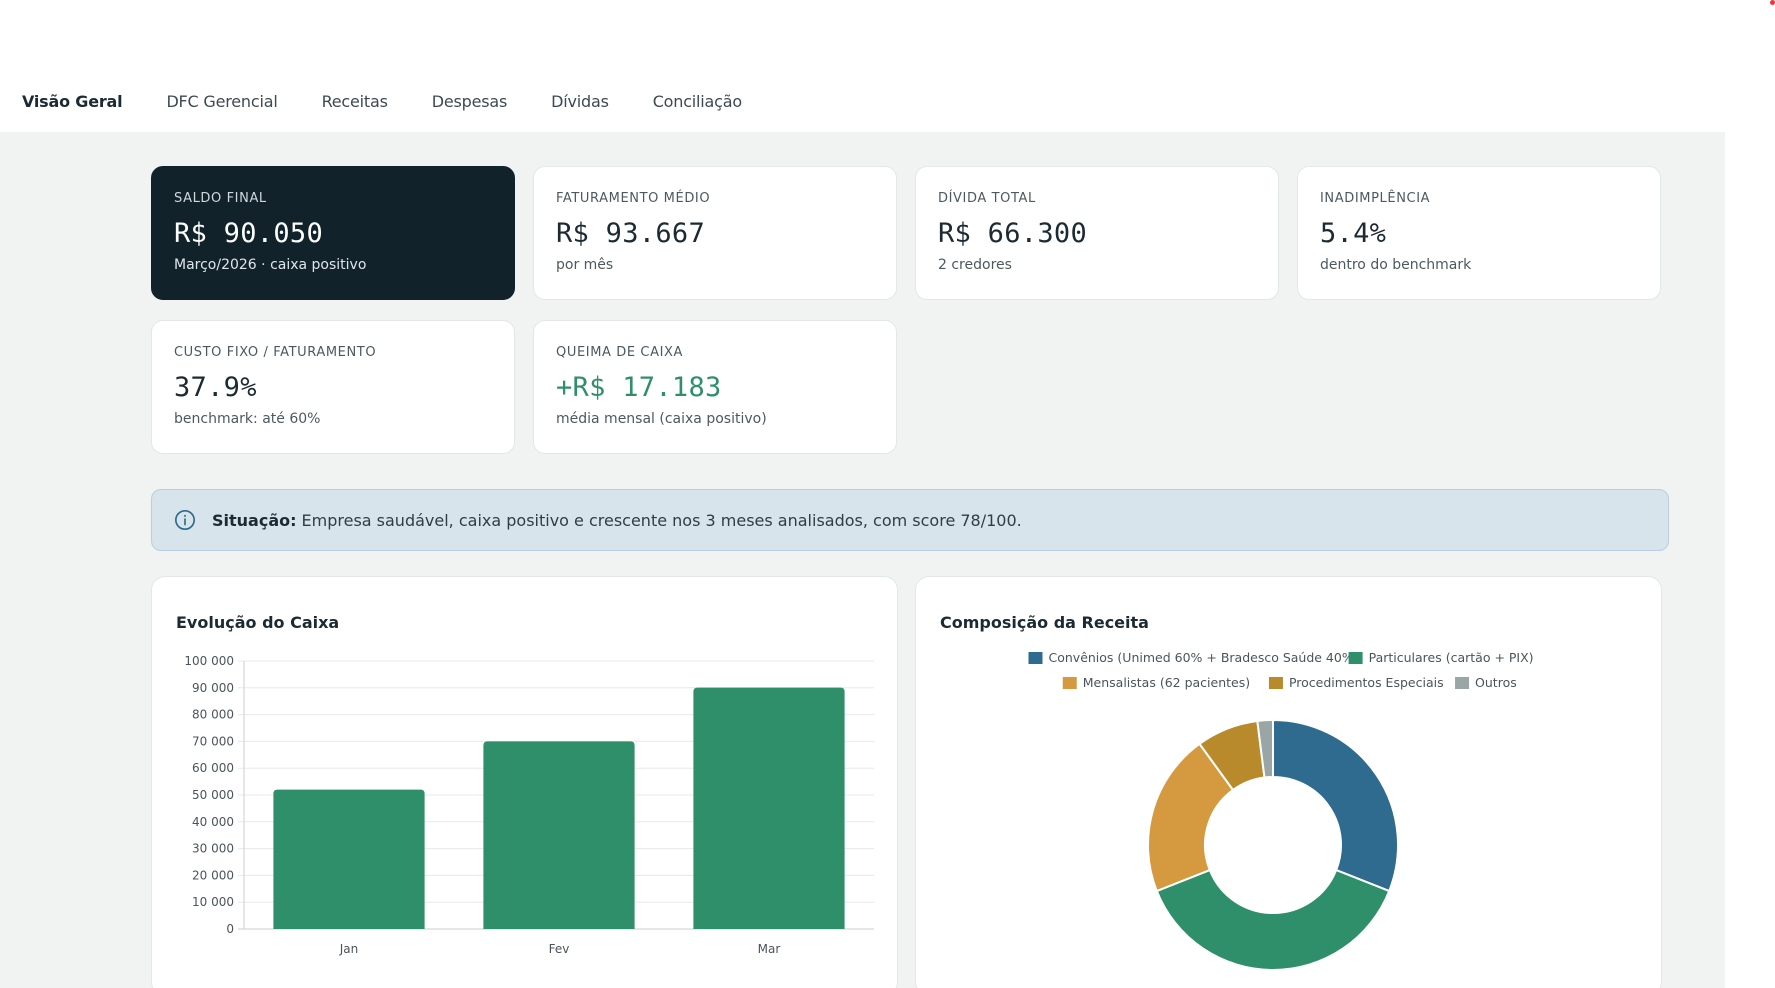 The height and width of the screenshot is (988, 1775). Describe the element at coordinates (559, 949) in the screenshot. I see `x-tick-label: Fev` at that location.